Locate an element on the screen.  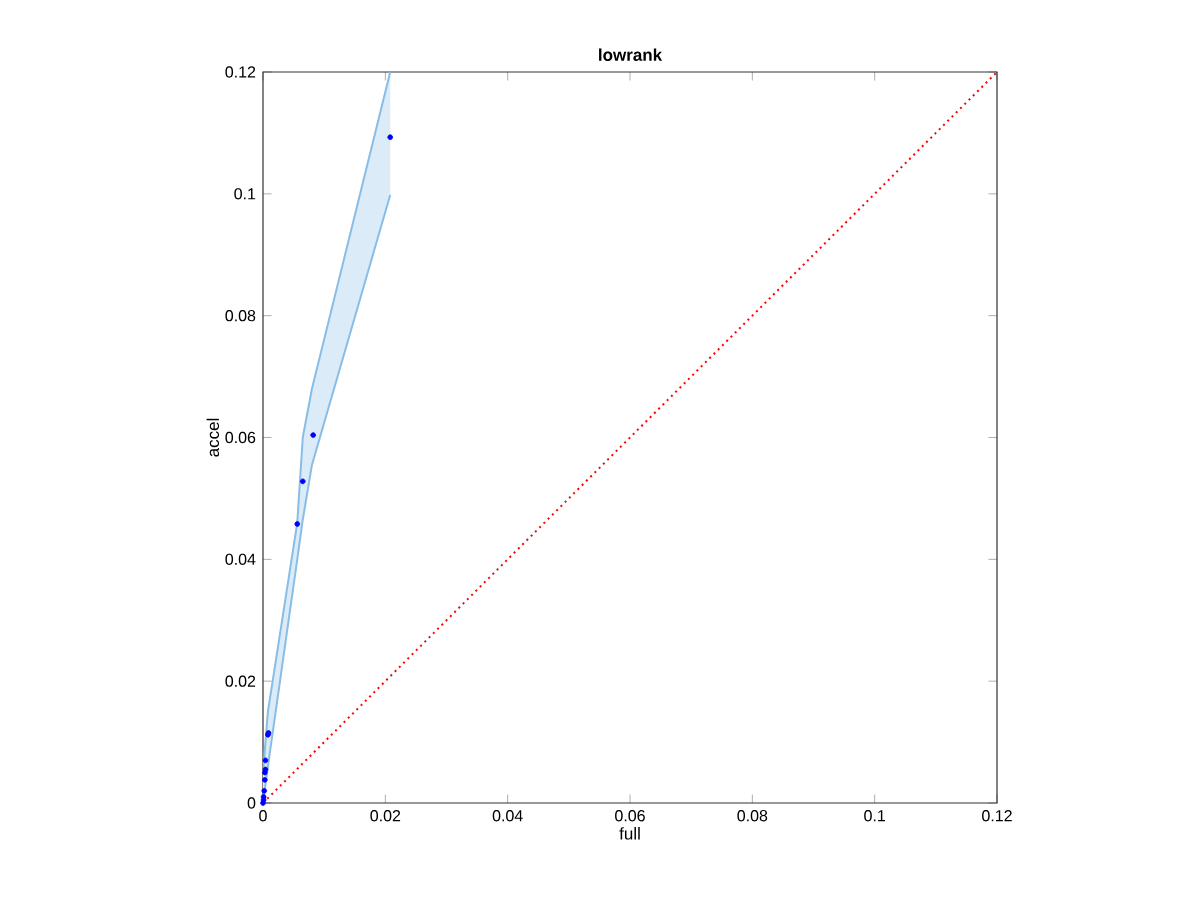
x-axis-title: full is located at coordinates (629, 833).